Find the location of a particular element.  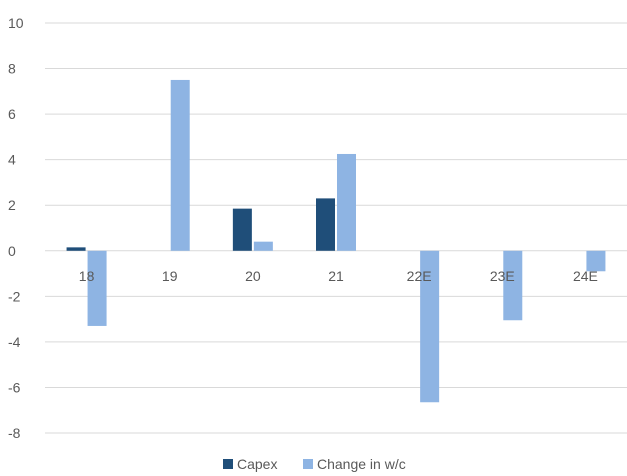

y-axis-ticks: 10 8 6 4 2 0 -2 -4 -6 -8 is located at coordinates (16, 228).